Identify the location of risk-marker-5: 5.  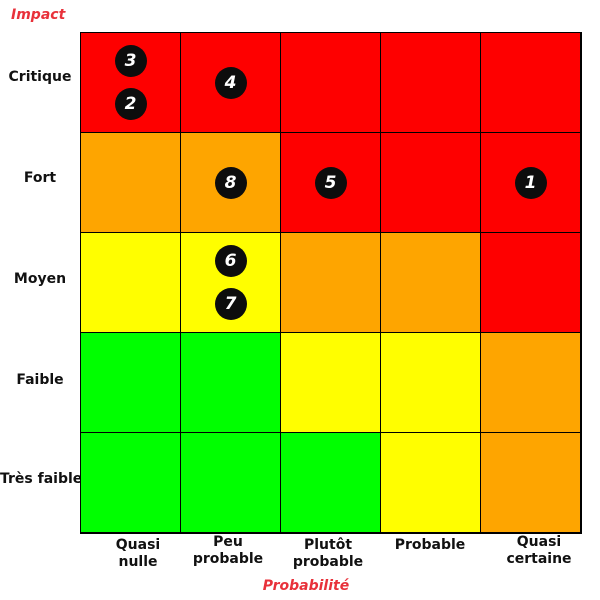
(330, 182).